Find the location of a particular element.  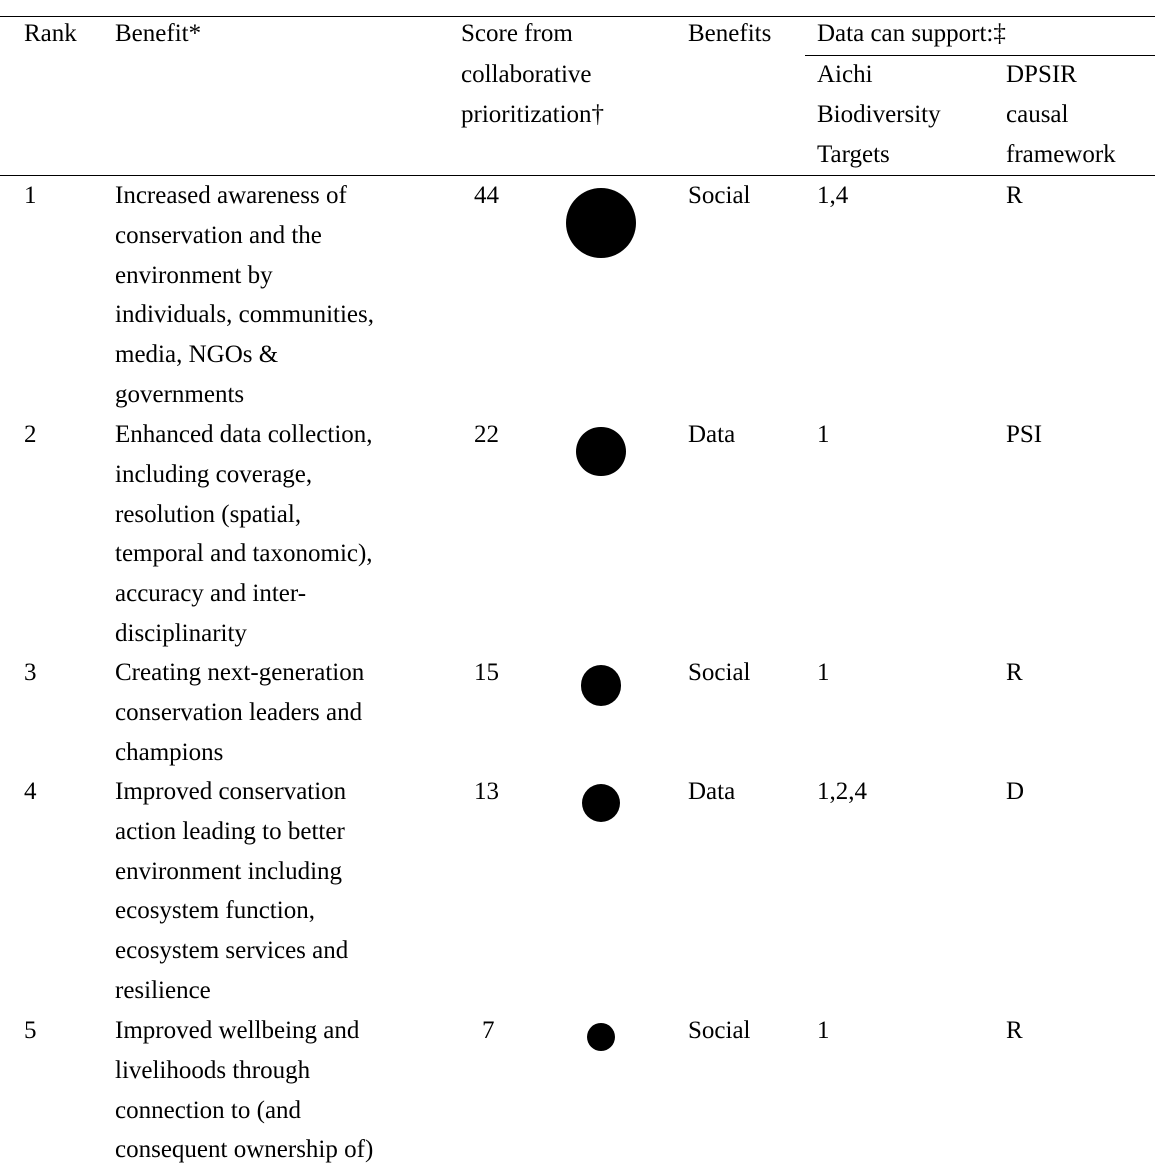

row-benefit-line: conservation and the is located at coordinates (218, 235).